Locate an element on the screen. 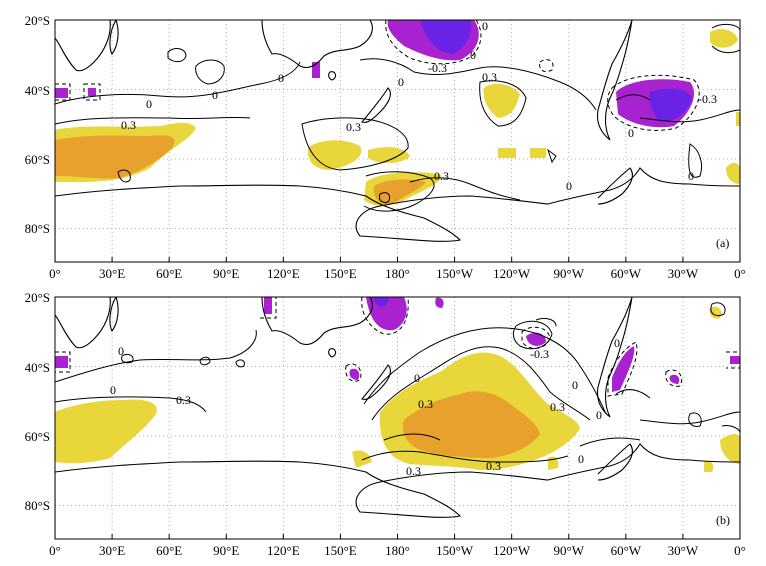  y-axis-a: 20°S 40°S 60°S 80°S is located at coordinates (37, 124).